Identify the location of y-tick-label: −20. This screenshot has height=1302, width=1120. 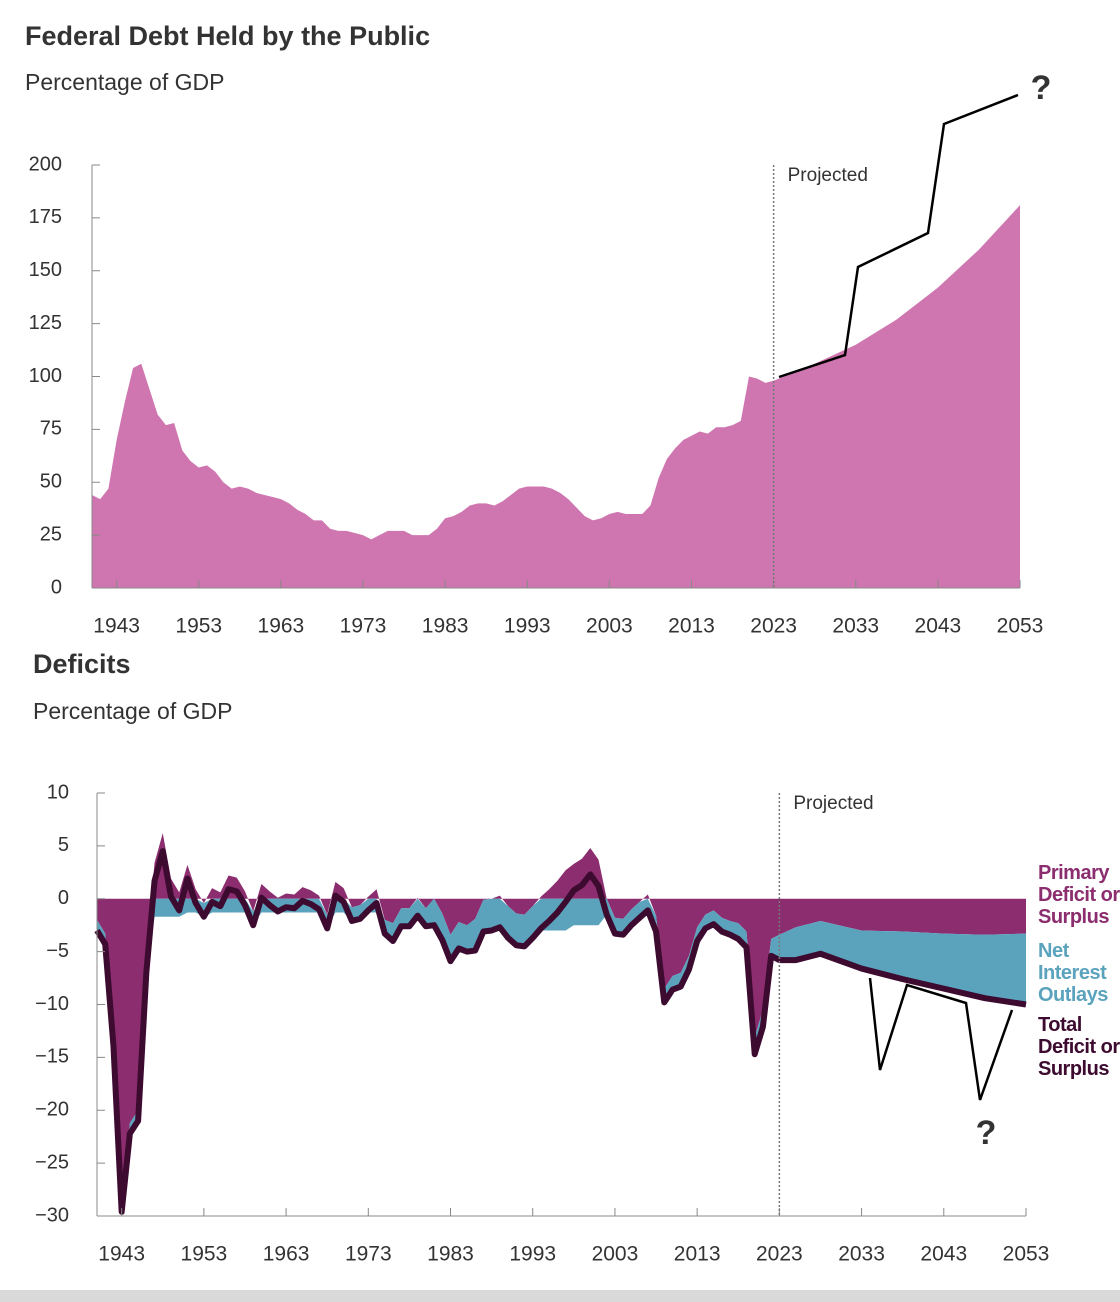
(52, 1110).